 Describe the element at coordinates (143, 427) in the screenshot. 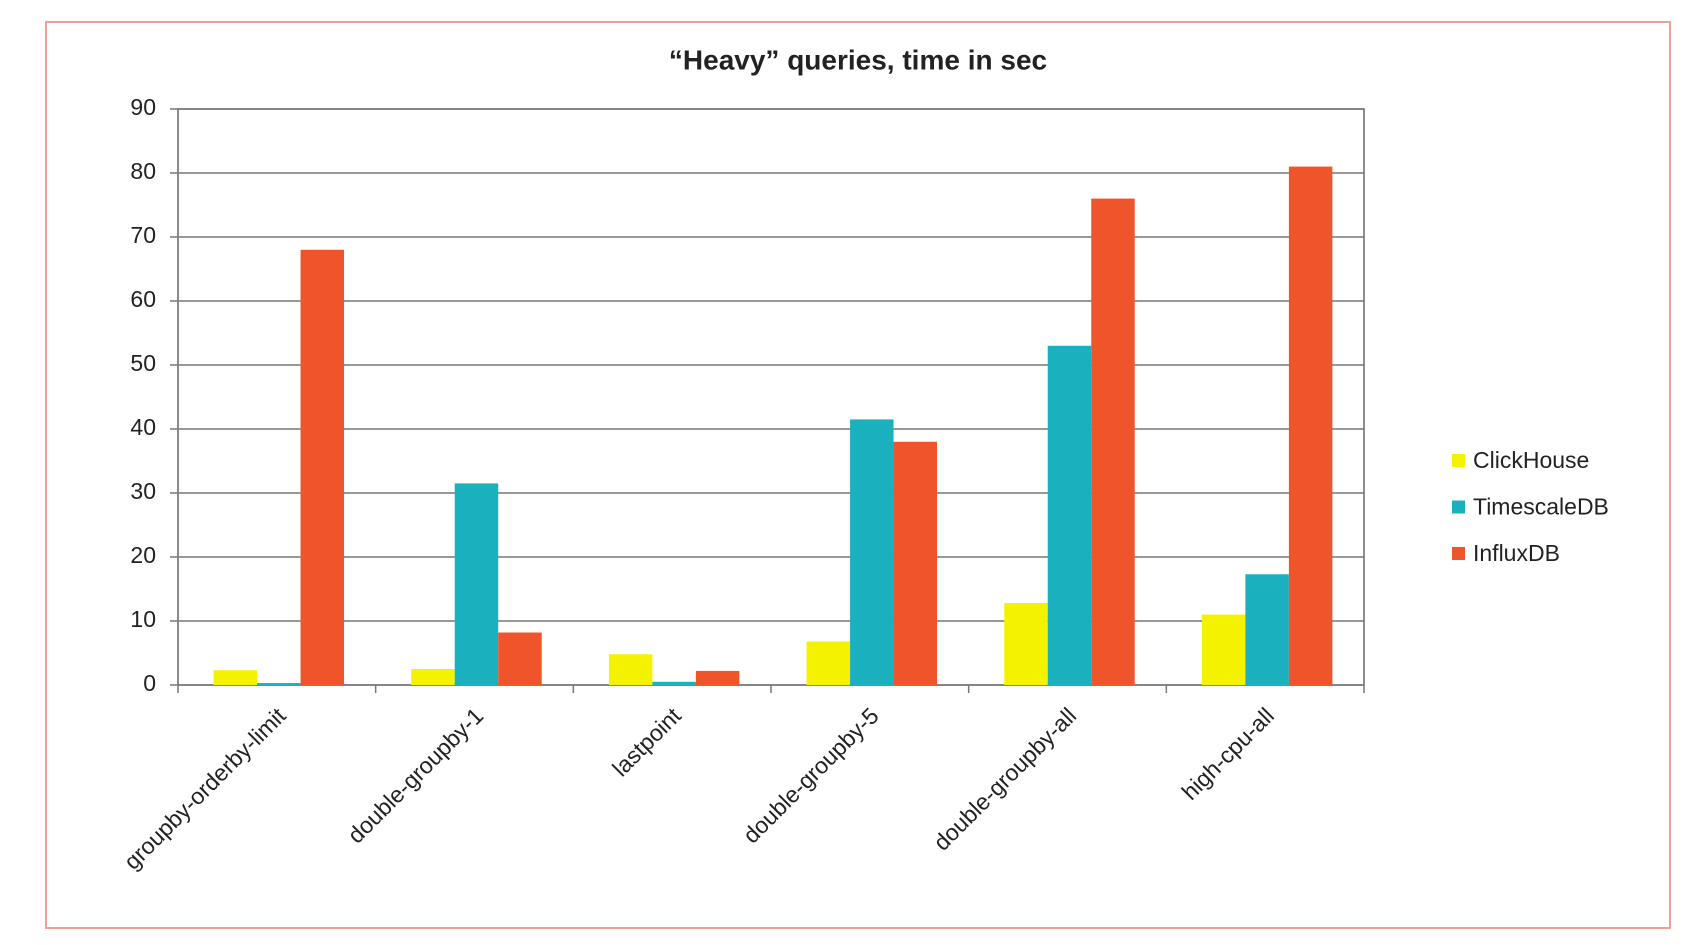

I see `y-tick-label: 40` at that location.